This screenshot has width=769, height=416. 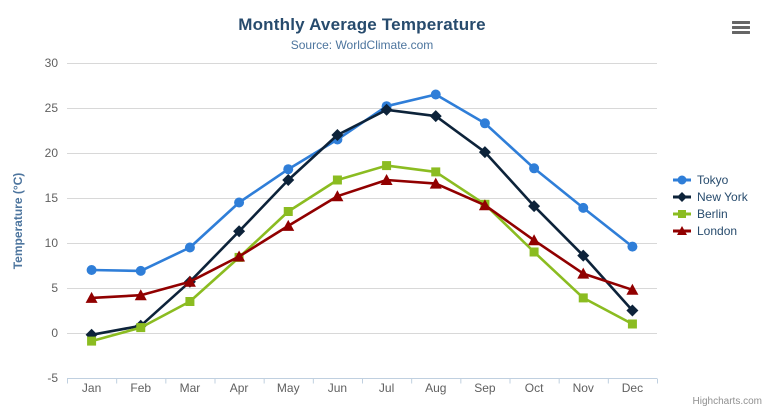 I want to click on legend-marker-triangle-icon, so click(x=682, y=230).